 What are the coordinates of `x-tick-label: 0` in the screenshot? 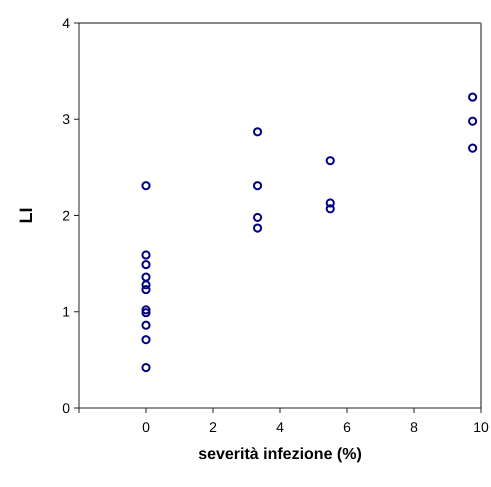 It's located at (146, 427).